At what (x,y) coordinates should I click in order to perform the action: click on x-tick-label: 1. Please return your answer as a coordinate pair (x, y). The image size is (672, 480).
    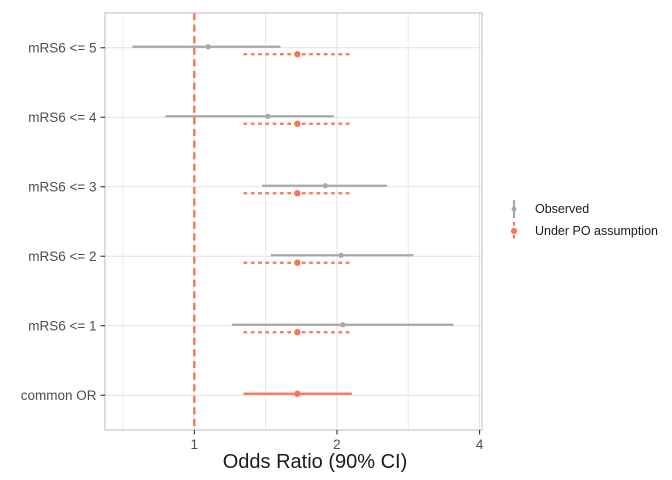
    Looking at the image, I should click on (195, 444).